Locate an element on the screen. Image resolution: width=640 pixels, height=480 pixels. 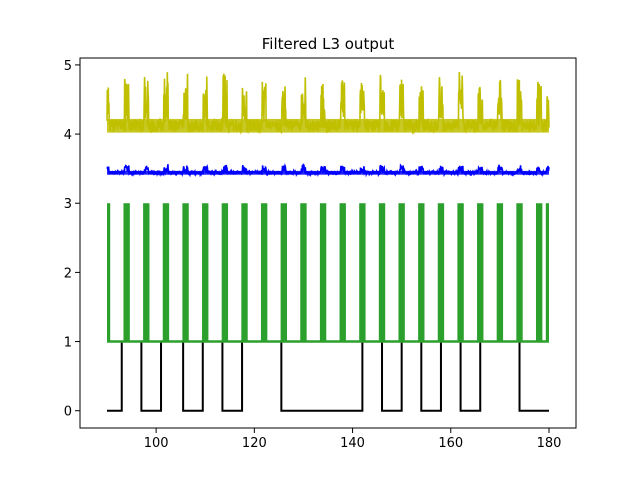
y-axis: 0 1 2 3 4 5 is located at coordinates (72, 239).